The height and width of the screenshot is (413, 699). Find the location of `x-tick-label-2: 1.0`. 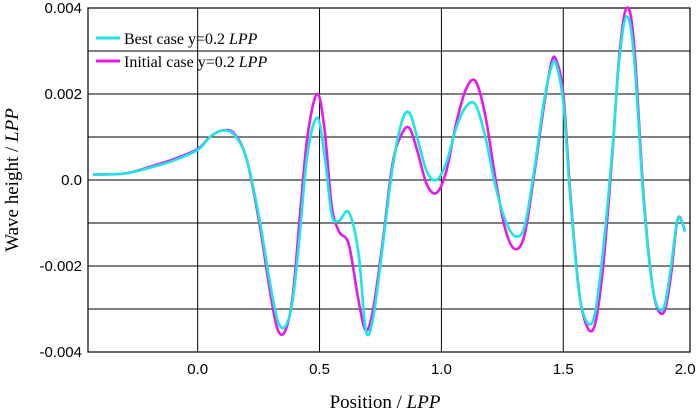

x-tick-label-2: 1.0 is located at coordinates (441, 369).